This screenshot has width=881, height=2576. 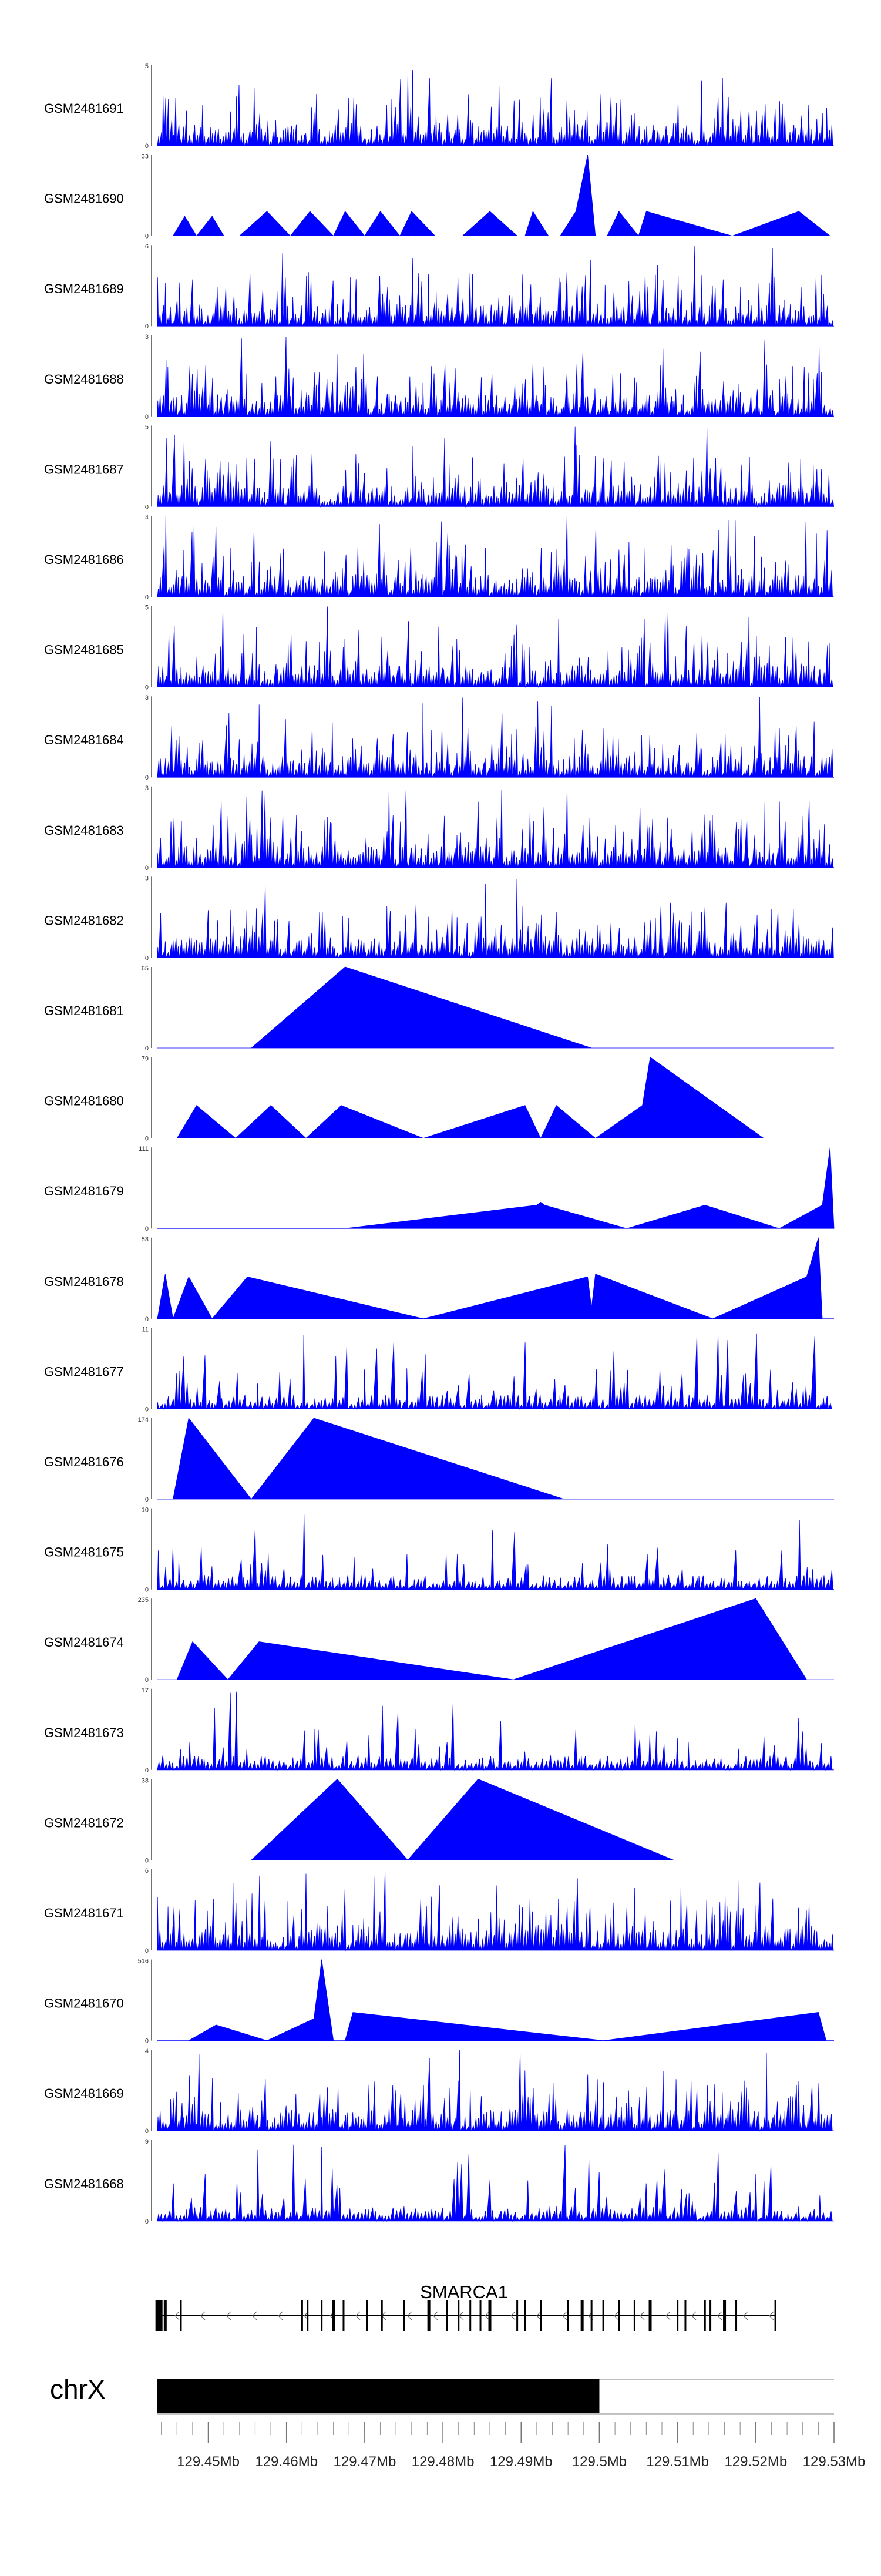 I want to click on track-GSM2481691: GSM2481691 5 0, so click(x=439, y=106).